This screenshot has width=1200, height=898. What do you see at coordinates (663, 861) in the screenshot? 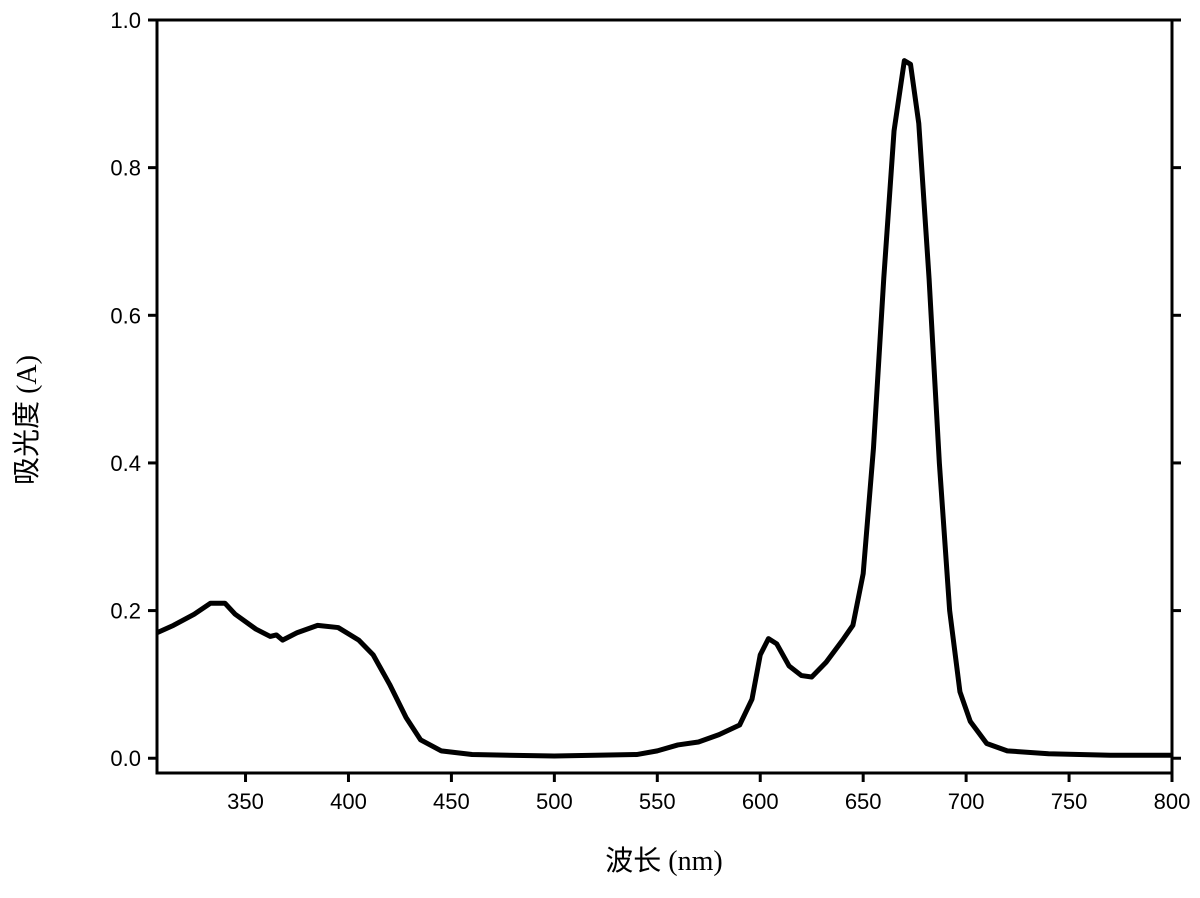
I see `x-axis-title: 波长 (nm)` at bounding box center [663, 861].